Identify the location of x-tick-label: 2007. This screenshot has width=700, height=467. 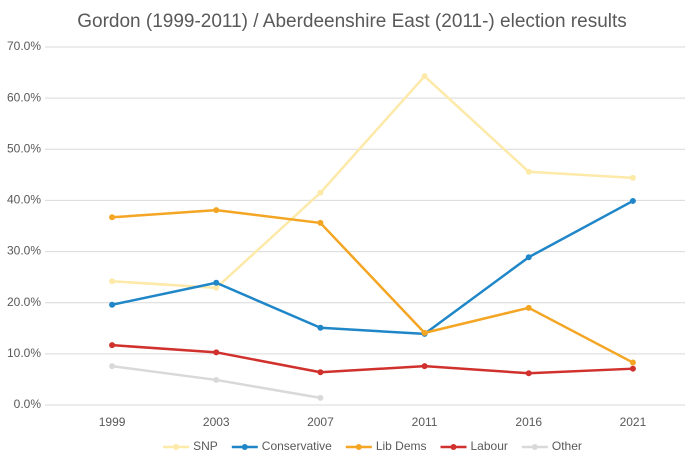
(320, 422).